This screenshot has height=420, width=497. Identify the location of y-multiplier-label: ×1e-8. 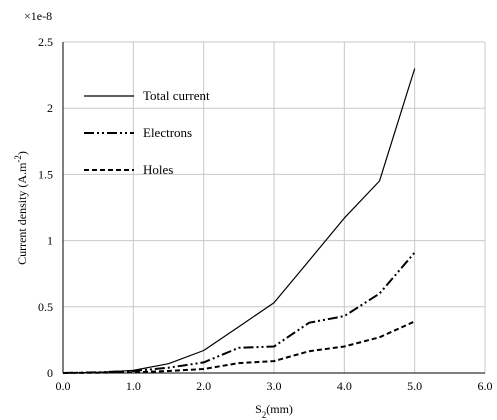
(38, 16).